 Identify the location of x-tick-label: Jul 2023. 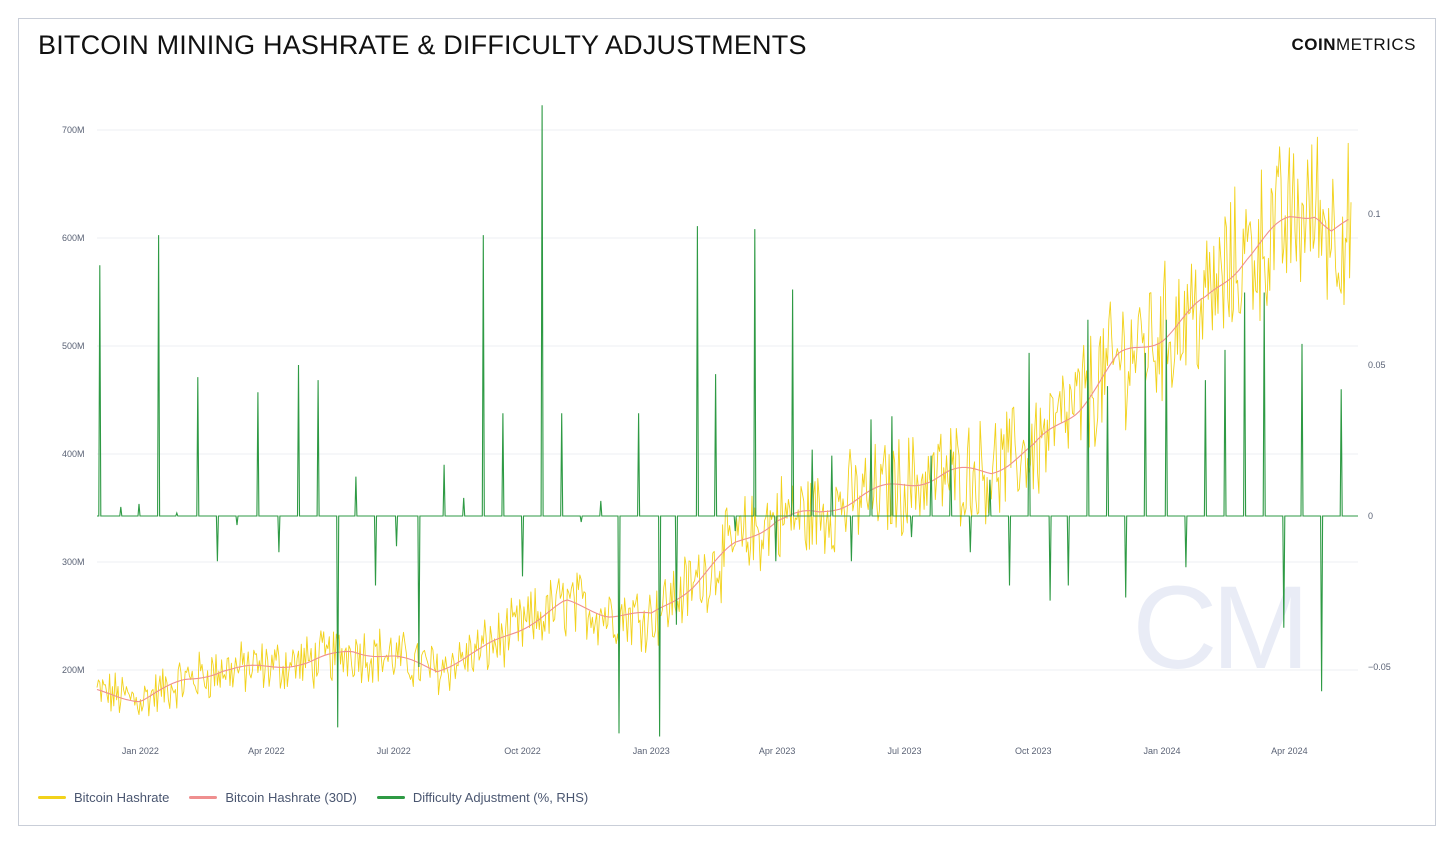
(905, 751).